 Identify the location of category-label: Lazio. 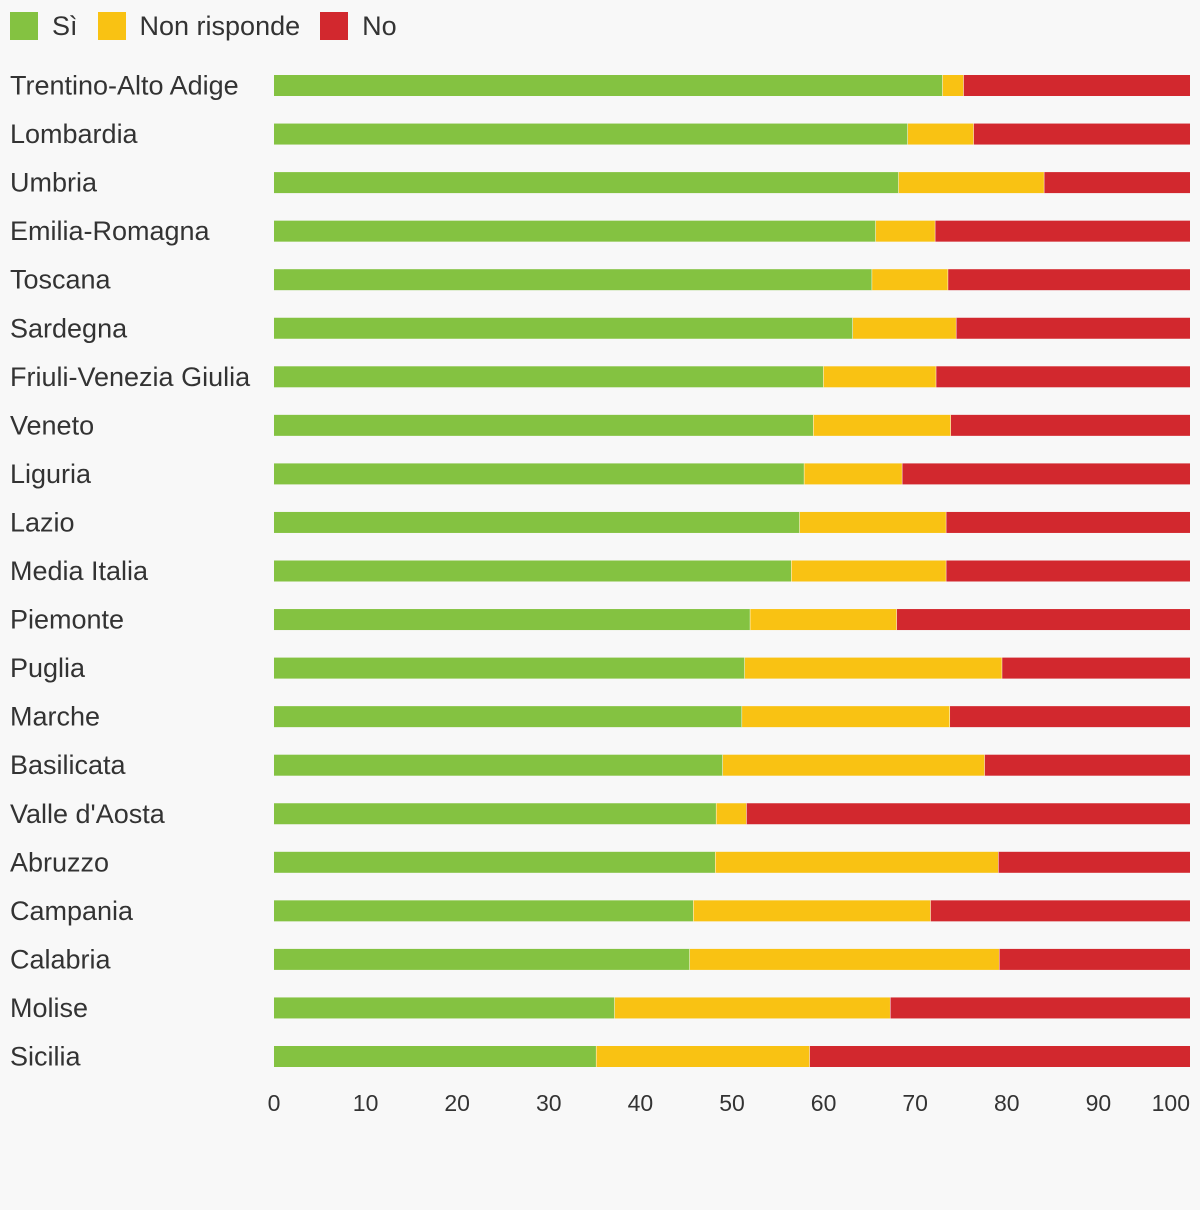
(42, 522).